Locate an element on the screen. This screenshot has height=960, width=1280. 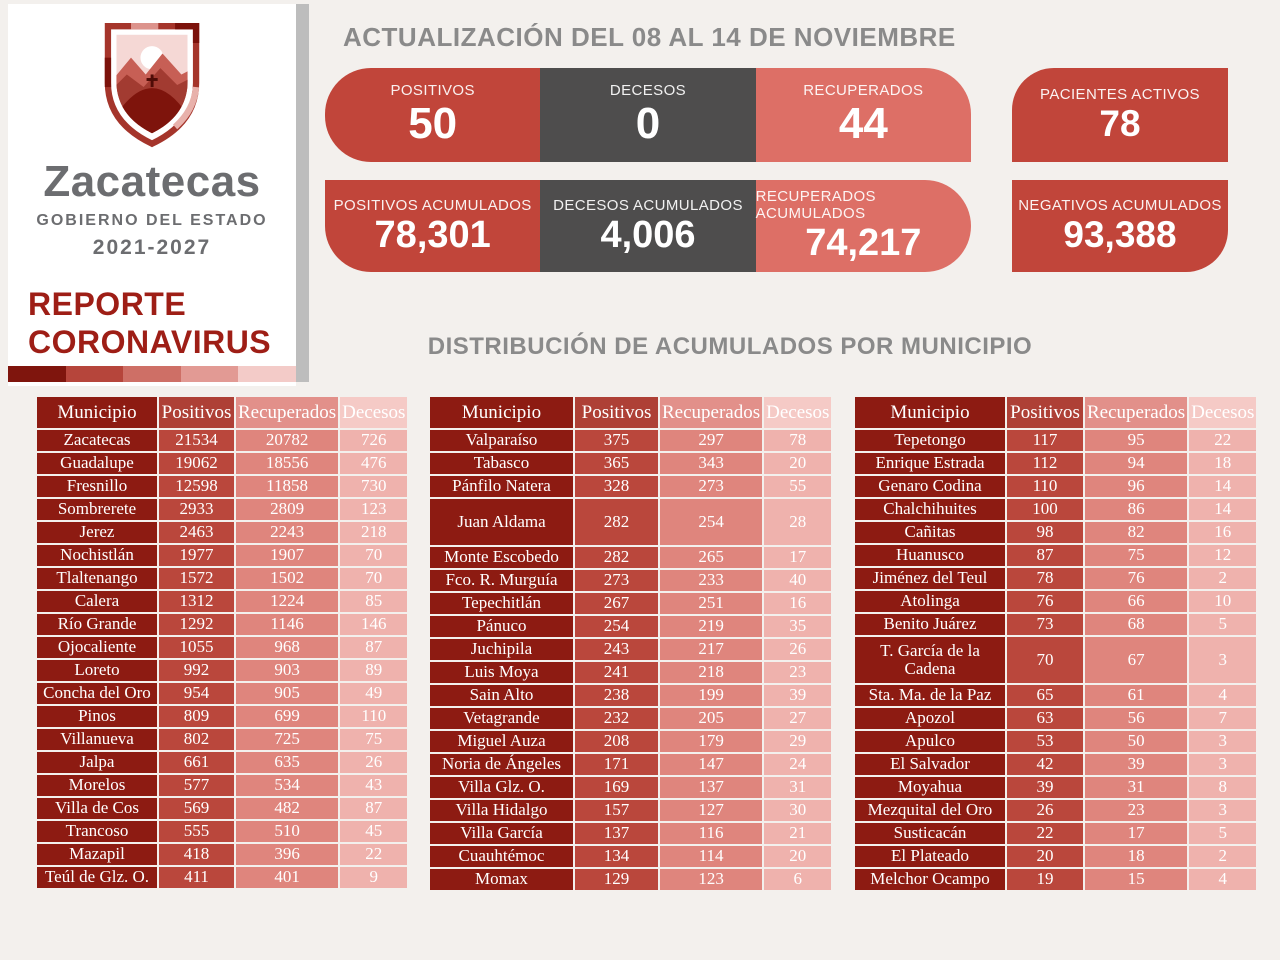
table-row: Pánfilo Natera 328 273 55 is located at coordinates (631, 486).